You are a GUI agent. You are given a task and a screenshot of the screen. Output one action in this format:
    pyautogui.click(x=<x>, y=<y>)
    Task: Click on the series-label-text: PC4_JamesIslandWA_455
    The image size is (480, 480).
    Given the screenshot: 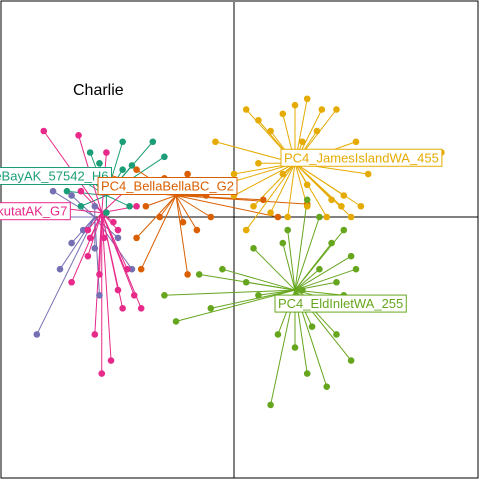 What is the action you would take?
    pyautogui.click(x=361, y=157)
    